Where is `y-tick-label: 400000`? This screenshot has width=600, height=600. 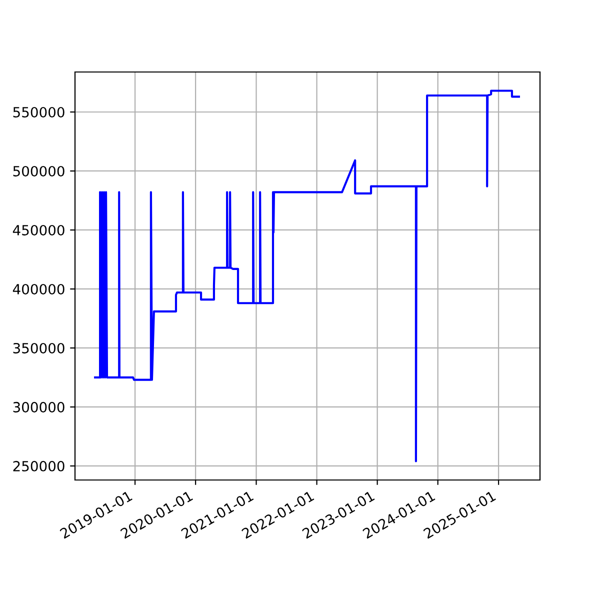
y-tick-label: 400000 is located at coordinates (38, 289).